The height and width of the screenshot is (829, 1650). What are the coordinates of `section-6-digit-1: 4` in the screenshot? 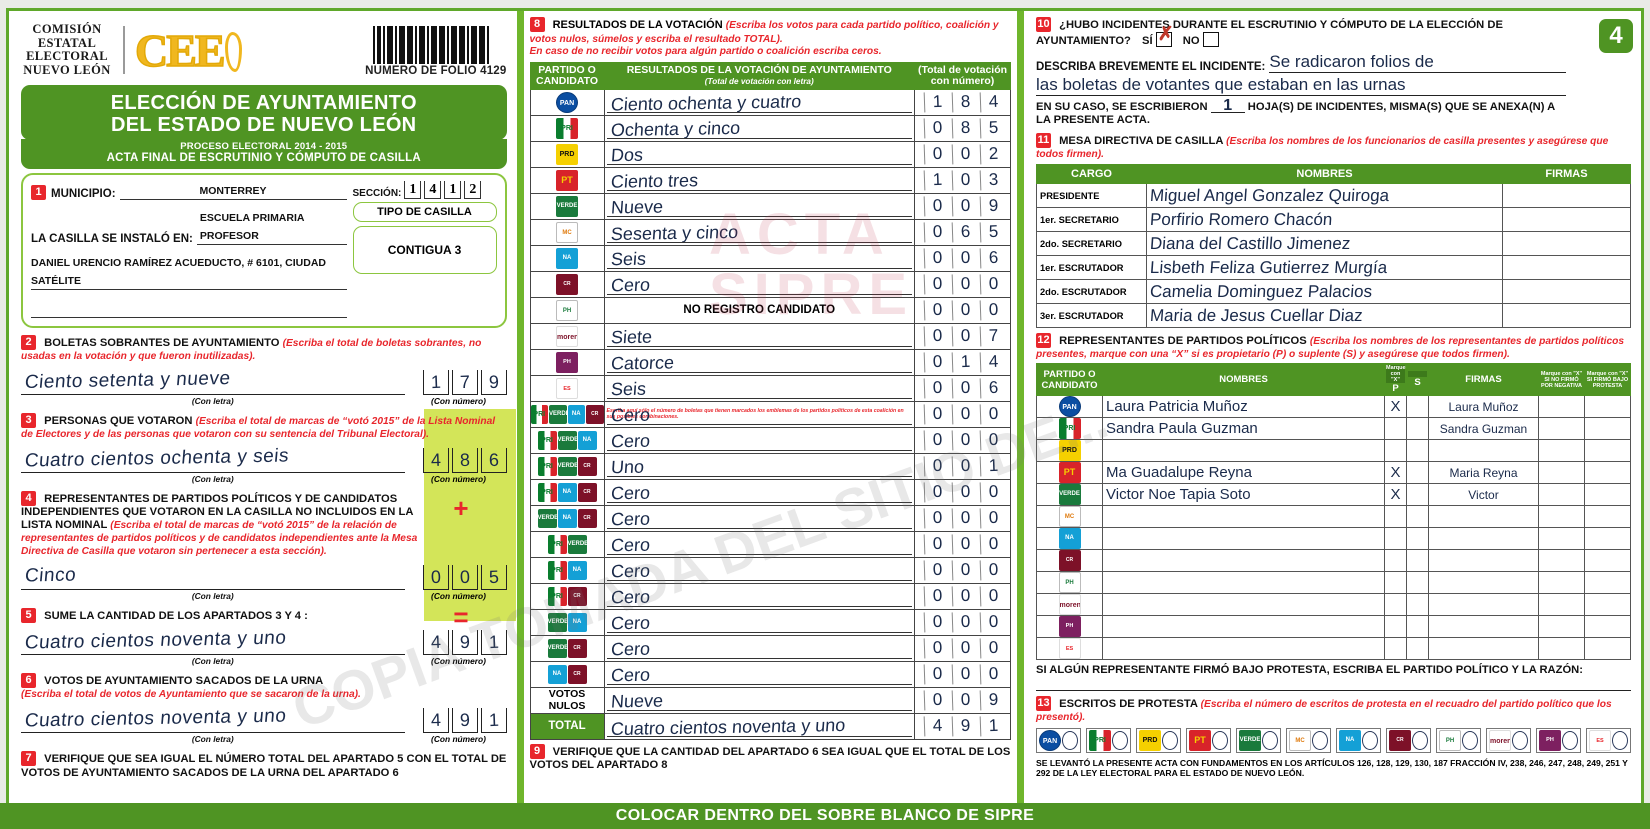 It's located at (435, 720).